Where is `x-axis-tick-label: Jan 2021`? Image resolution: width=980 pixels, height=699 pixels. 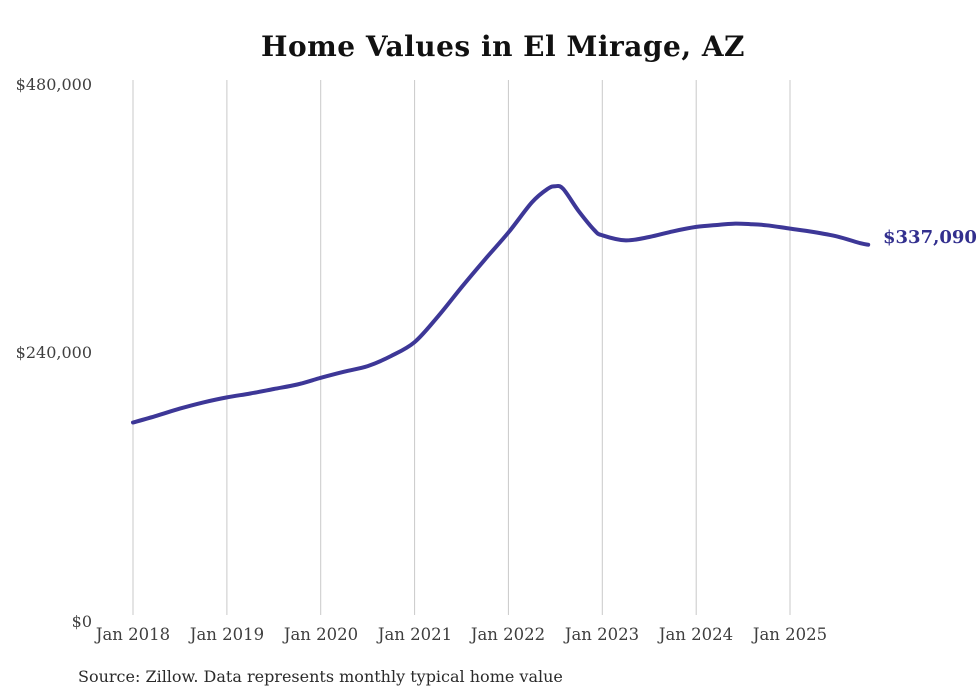
x-axis-tick-label: Jan 2021 is located at coordinates (415, 634).